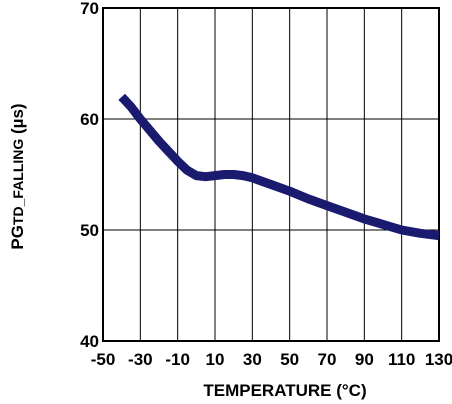 This screenshot has height=404, width=452. What do you see at coordinates (271, 359) in the screenshot?
I see `x-tick-labels: -50 -30 -10 10 30 50 70 90 110 130` at bounding box center [271, 359].